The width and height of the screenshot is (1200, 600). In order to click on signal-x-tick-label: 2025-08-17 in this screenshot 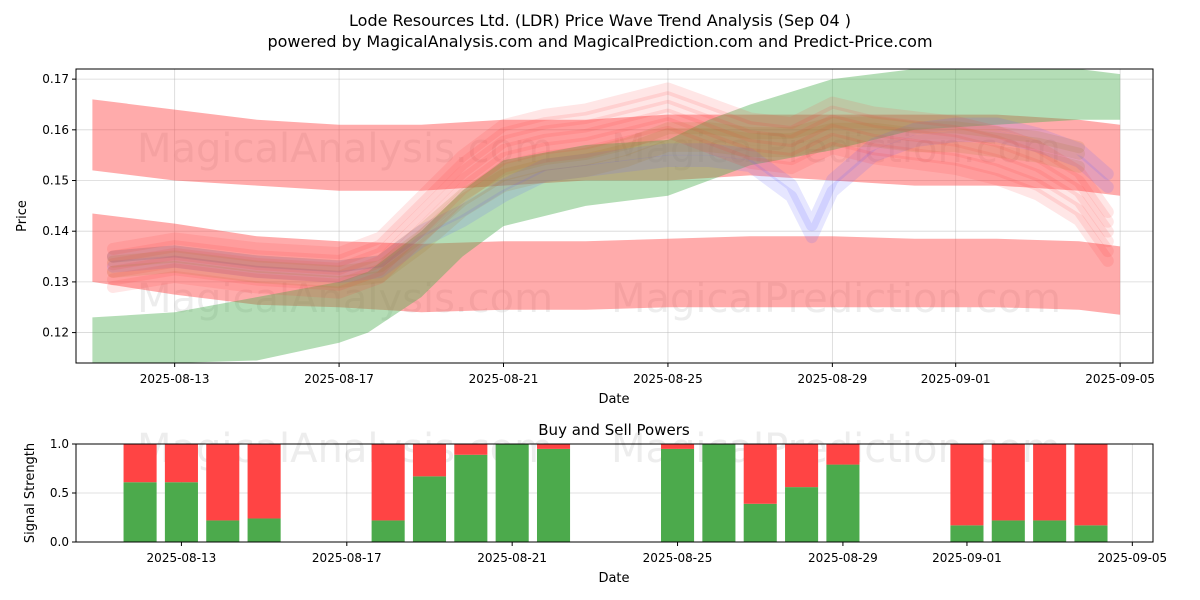, I will do `click(347, 558)`.